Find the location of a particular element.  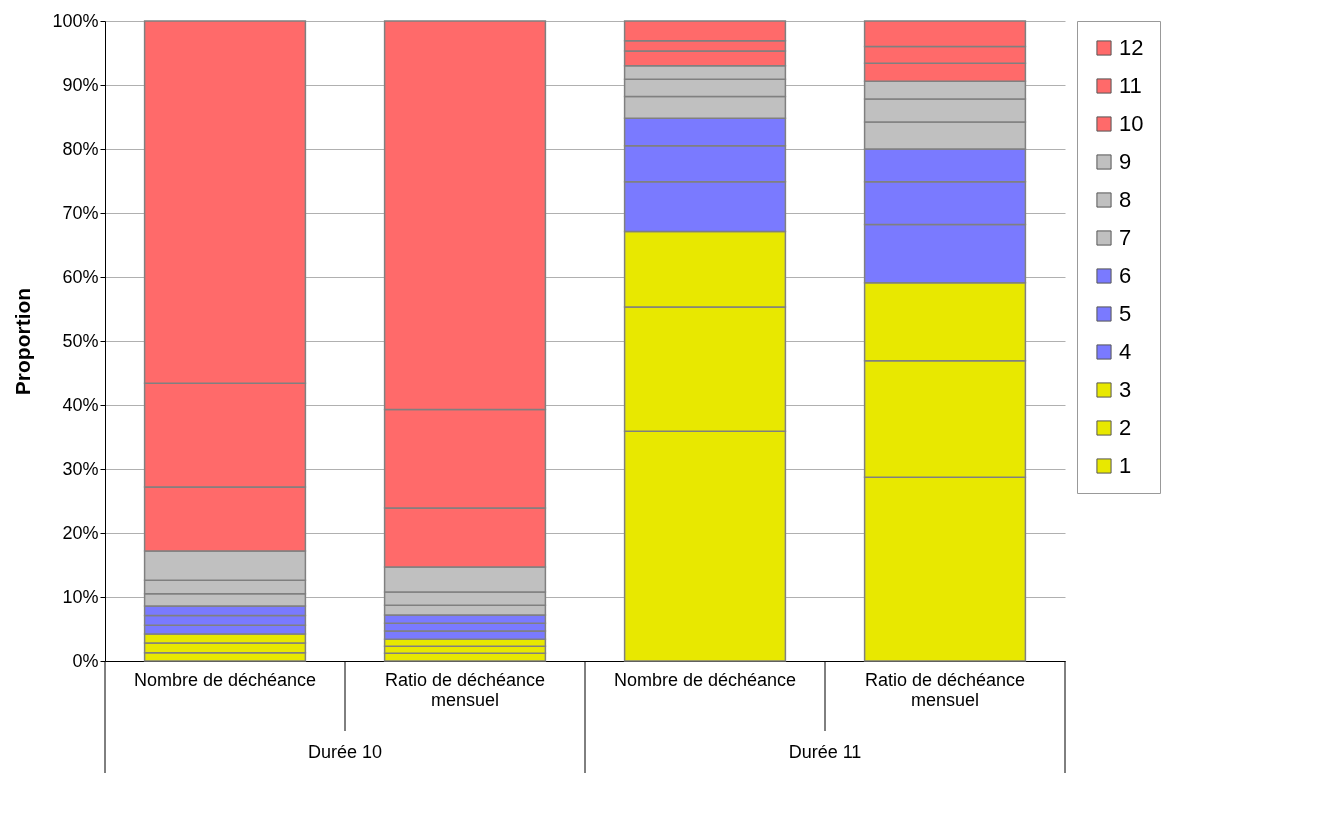

text: Durée 10 is located at coordinates (345, 752).